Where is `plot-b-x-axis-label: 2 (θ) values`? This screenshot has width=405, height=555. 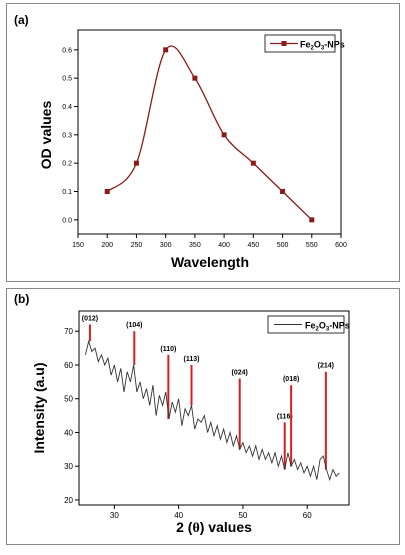
plot-b-x-axis-label: 2 (θ) values is located at coordinates (214, 527).